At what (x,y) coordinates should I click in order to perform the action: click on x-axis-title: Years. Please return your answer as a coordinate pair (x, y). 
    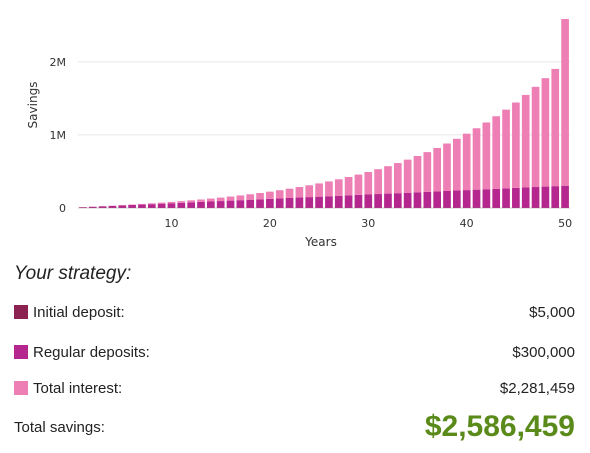
    Looking at the image, I should click on (320, 242).